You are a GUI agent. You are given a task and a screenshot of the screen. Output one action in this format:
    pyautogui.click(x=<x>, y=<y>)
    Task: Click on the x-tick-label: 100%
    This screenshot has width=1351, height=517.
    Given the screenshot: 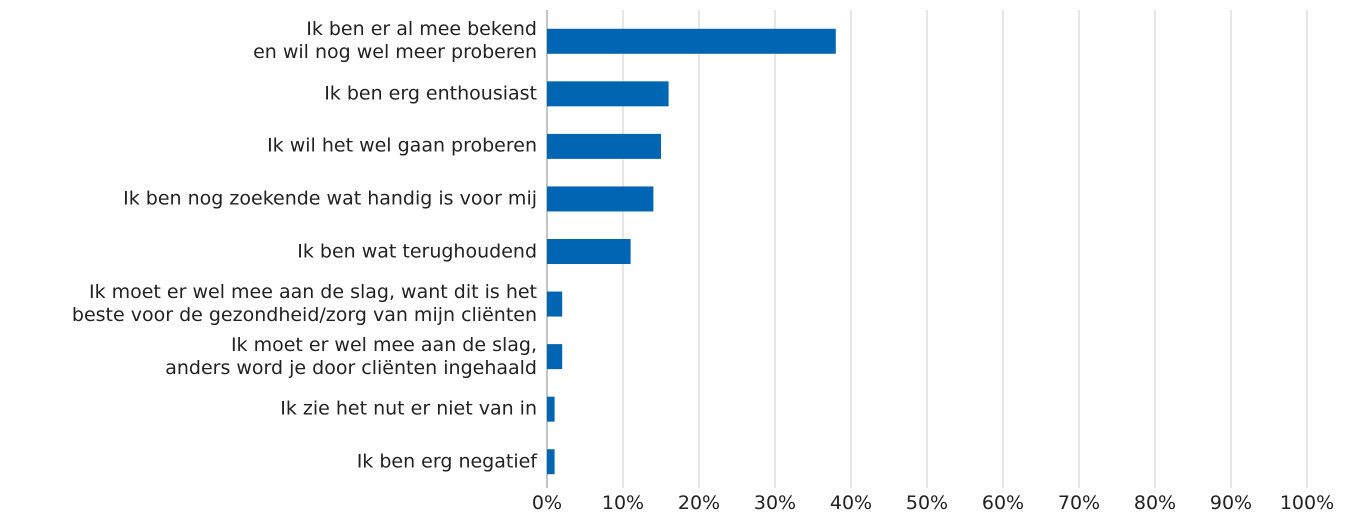 What is the action you would take?
    pyautogui.click(x=1307, y=503)
    